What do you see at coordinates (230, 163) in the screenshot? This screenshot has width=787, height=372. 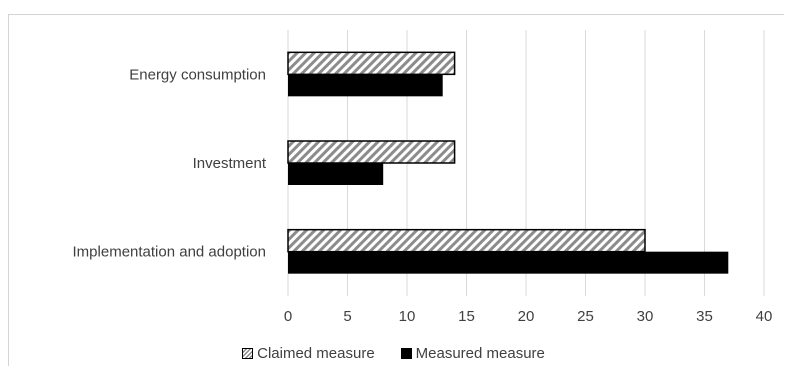 I see `category-label: Investment` at bounding box center [230, 163].